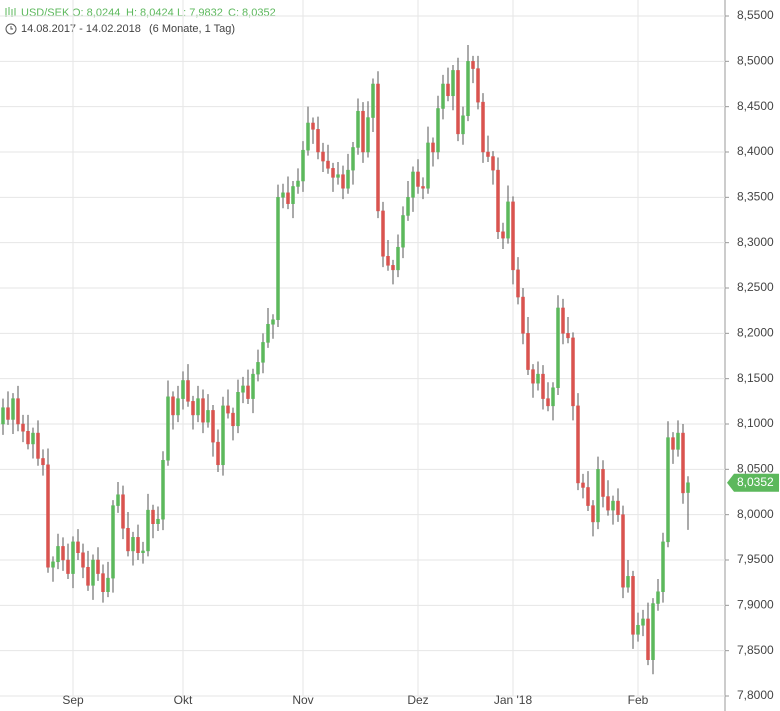 This screenshot has height=711, width=780. What do you see at coordinates (11, 29) in the screenshot?
I see `clock-icon` at bounding box center [11, 29].